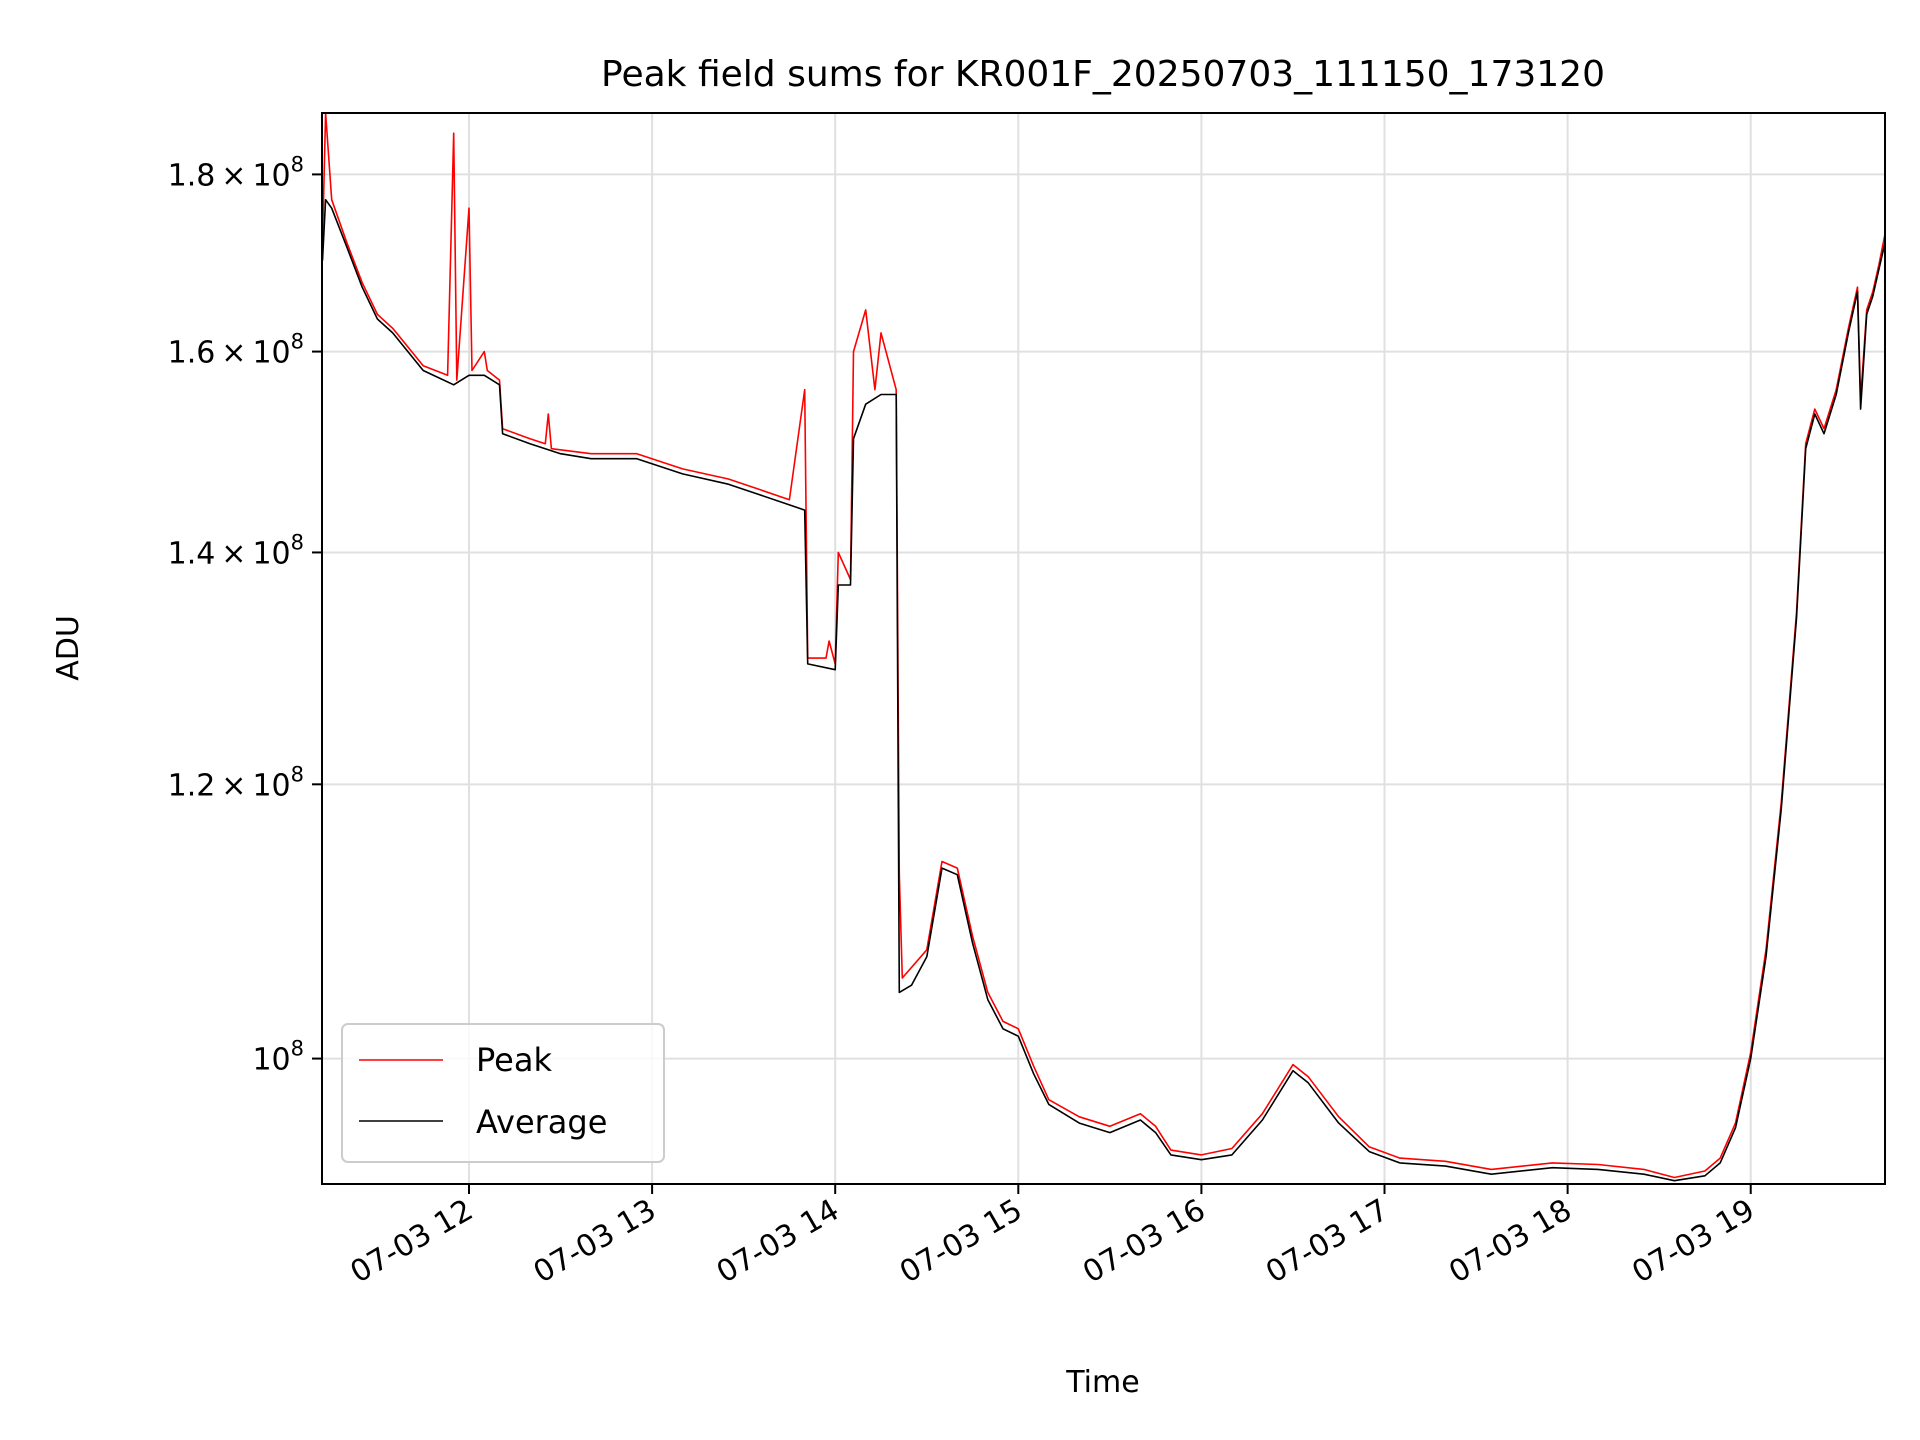 Image resolution: width=1920 pixels, height=1440 pixels. What do you see at coordinates (541, 1122) in the screenshot?
I see `legend-average-label: Average` at bounding box center [541, 1122].